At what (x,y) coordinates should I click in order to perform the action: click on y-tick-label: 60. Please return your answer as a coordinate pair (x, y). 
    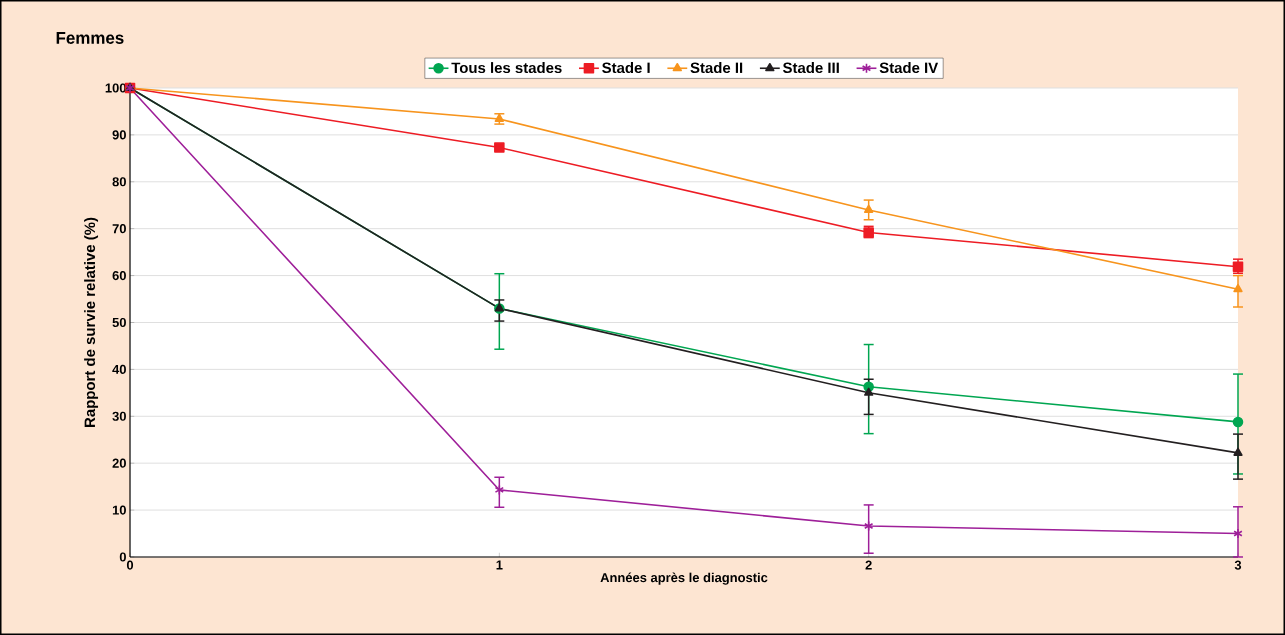
    Looking at the image, I should click on (119, 275).